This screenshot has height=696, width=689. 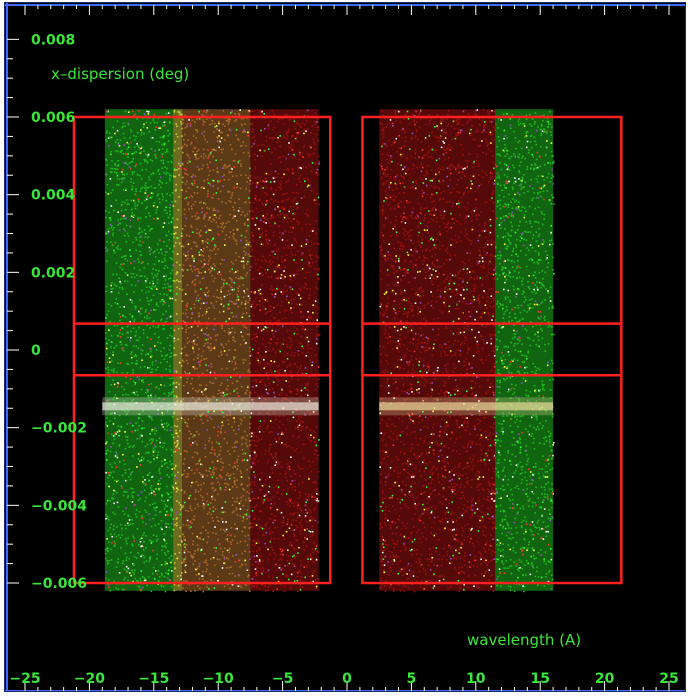 I want to click on y-tick-label: −0.006, so click(x=59, y=584).